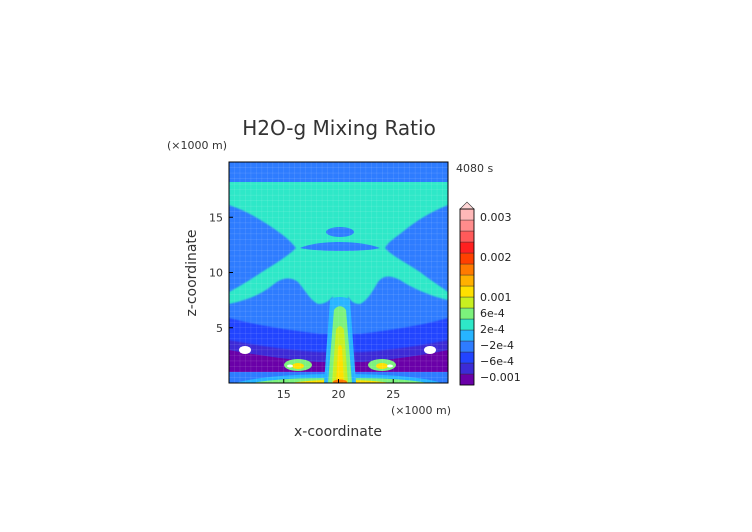 This screenshot has height=532, width=752. I want to click on x-unit-label: (×1000 m), so click(421, 410).